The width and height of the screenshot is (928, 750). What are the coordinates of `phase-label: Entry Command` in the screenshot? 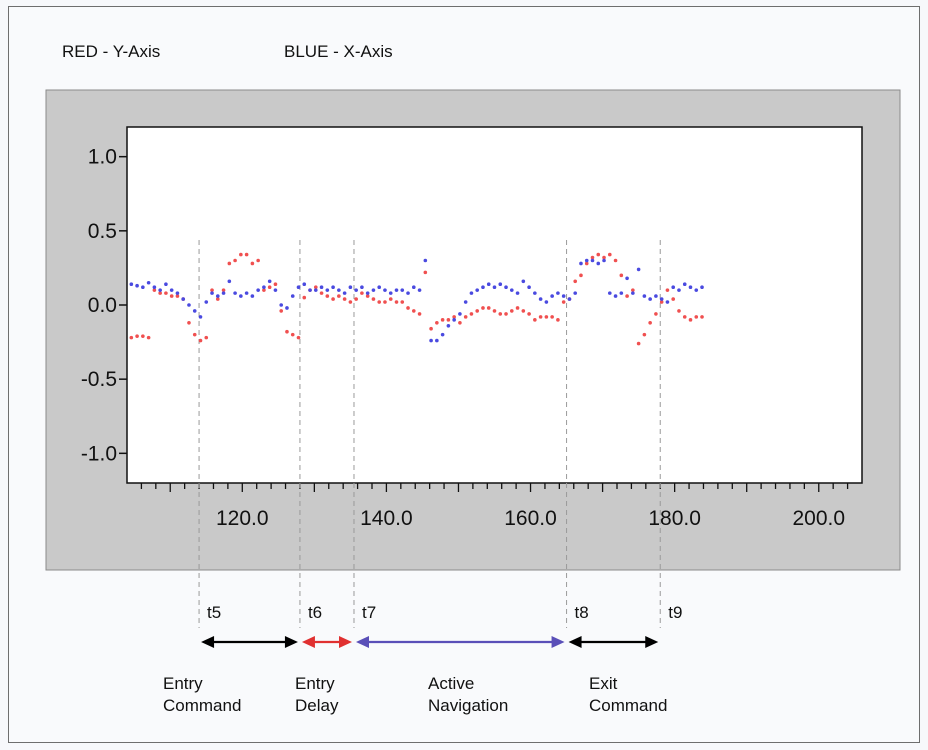 It's located at (202, 695).